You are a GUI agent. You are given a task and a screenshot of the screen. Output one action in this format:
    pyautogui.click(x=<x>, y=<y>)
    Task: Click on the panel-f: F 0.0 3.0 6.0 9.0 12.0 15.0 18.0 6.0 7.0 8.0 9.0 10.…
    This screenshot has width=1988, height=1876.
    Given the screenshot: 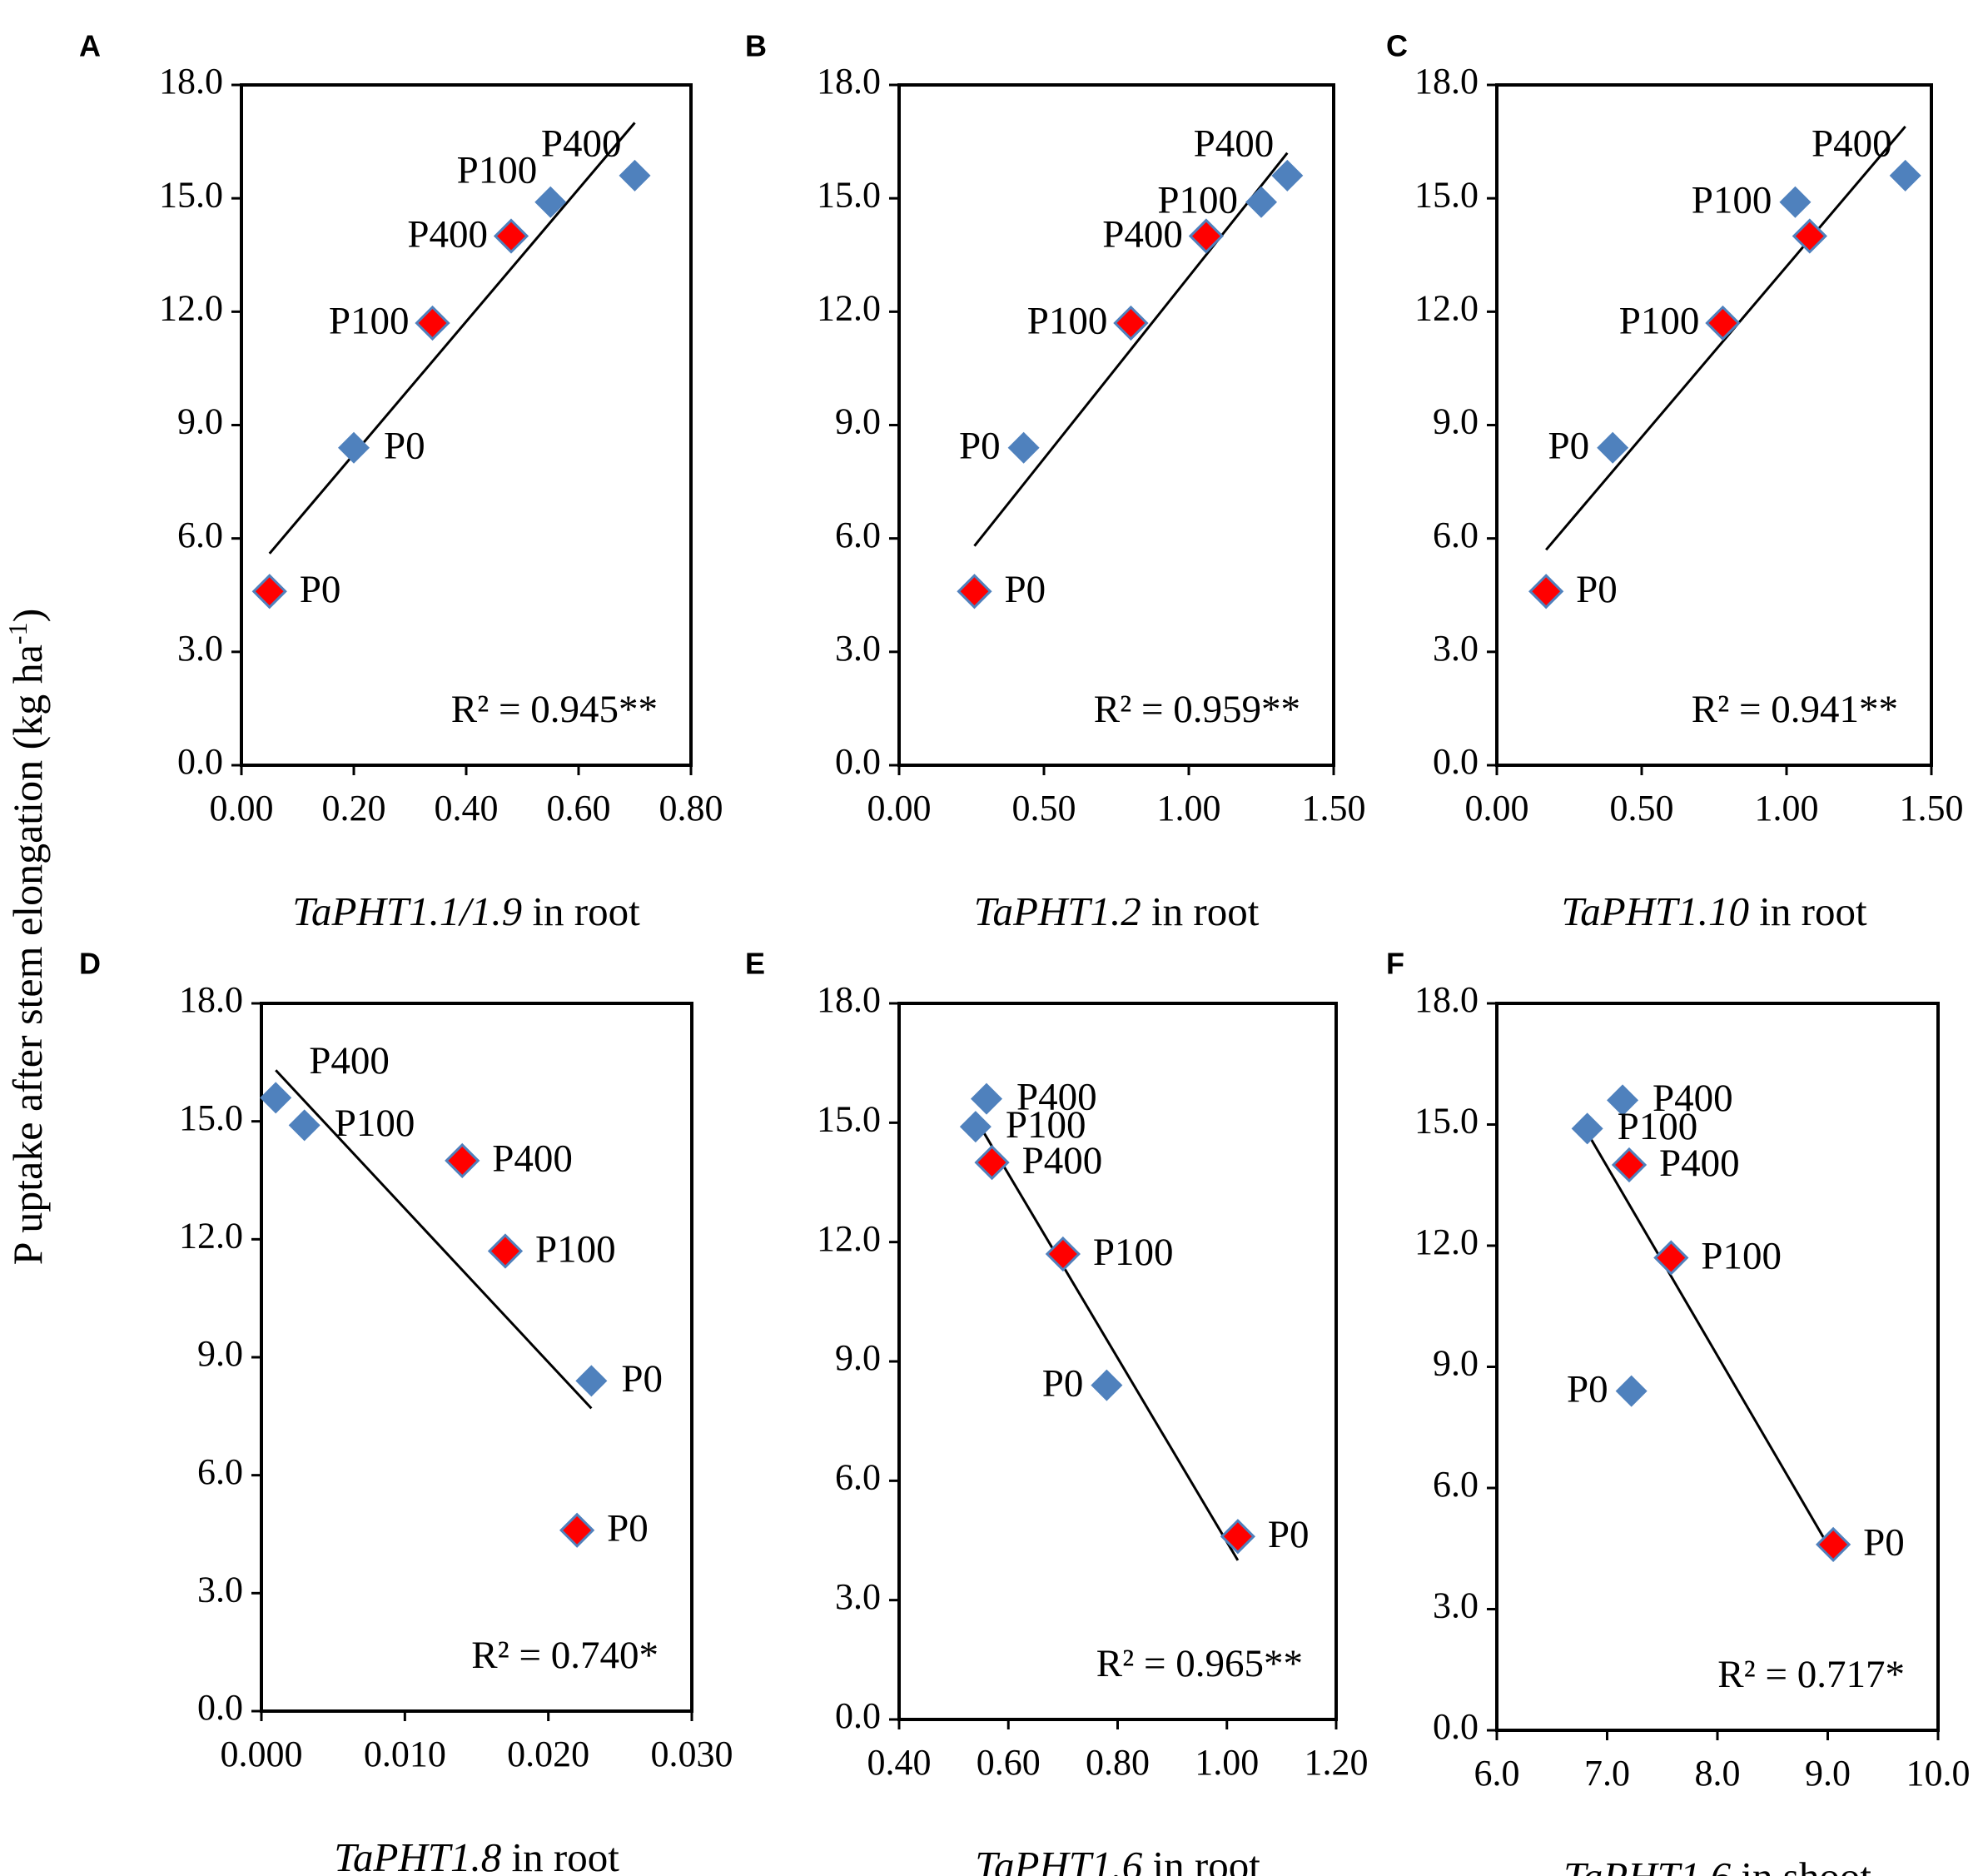 What is the action you would take?
    pyautogui.click(x=1678, y=1411)
    